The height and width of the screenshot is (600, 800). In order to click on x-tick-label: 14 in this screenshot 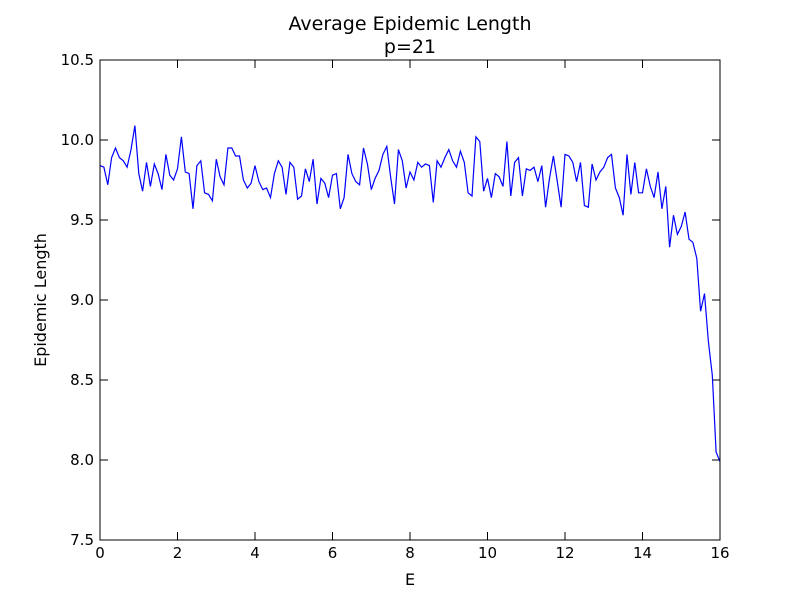, I will do `click(642, 553)`.